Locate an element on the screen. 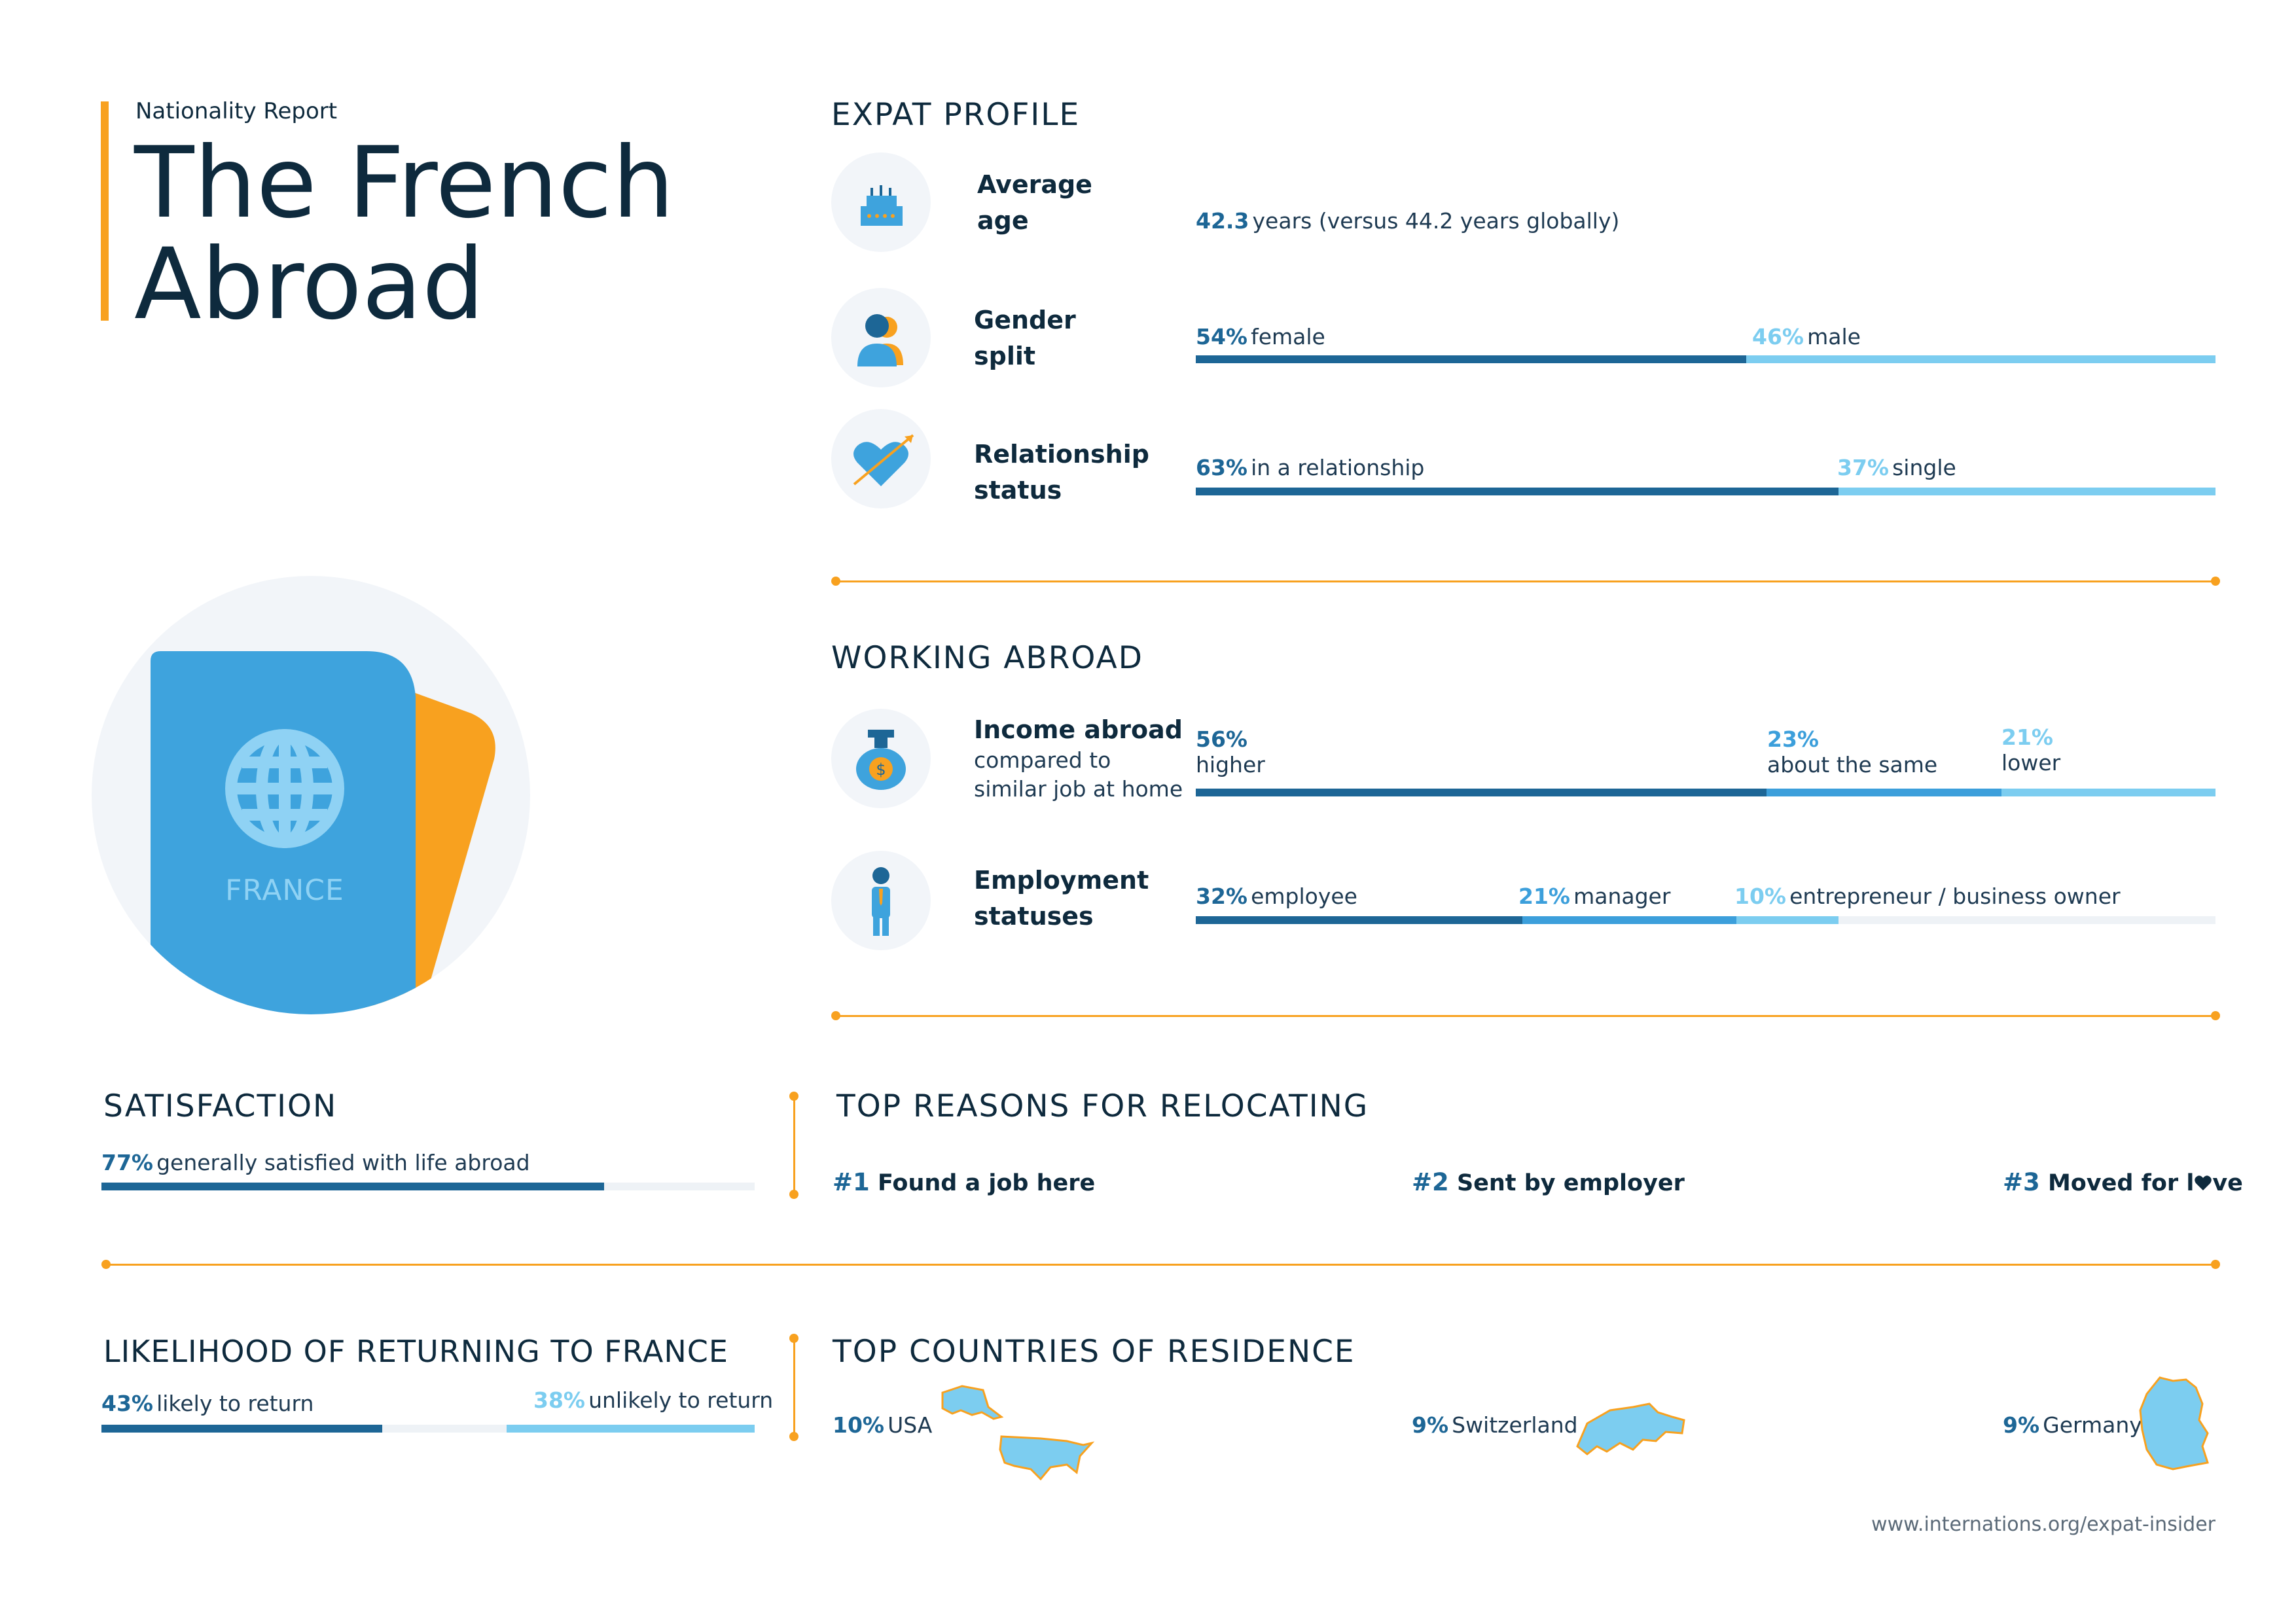  employment-employee-text: 32% employee is located at coordinates (1276, 896).